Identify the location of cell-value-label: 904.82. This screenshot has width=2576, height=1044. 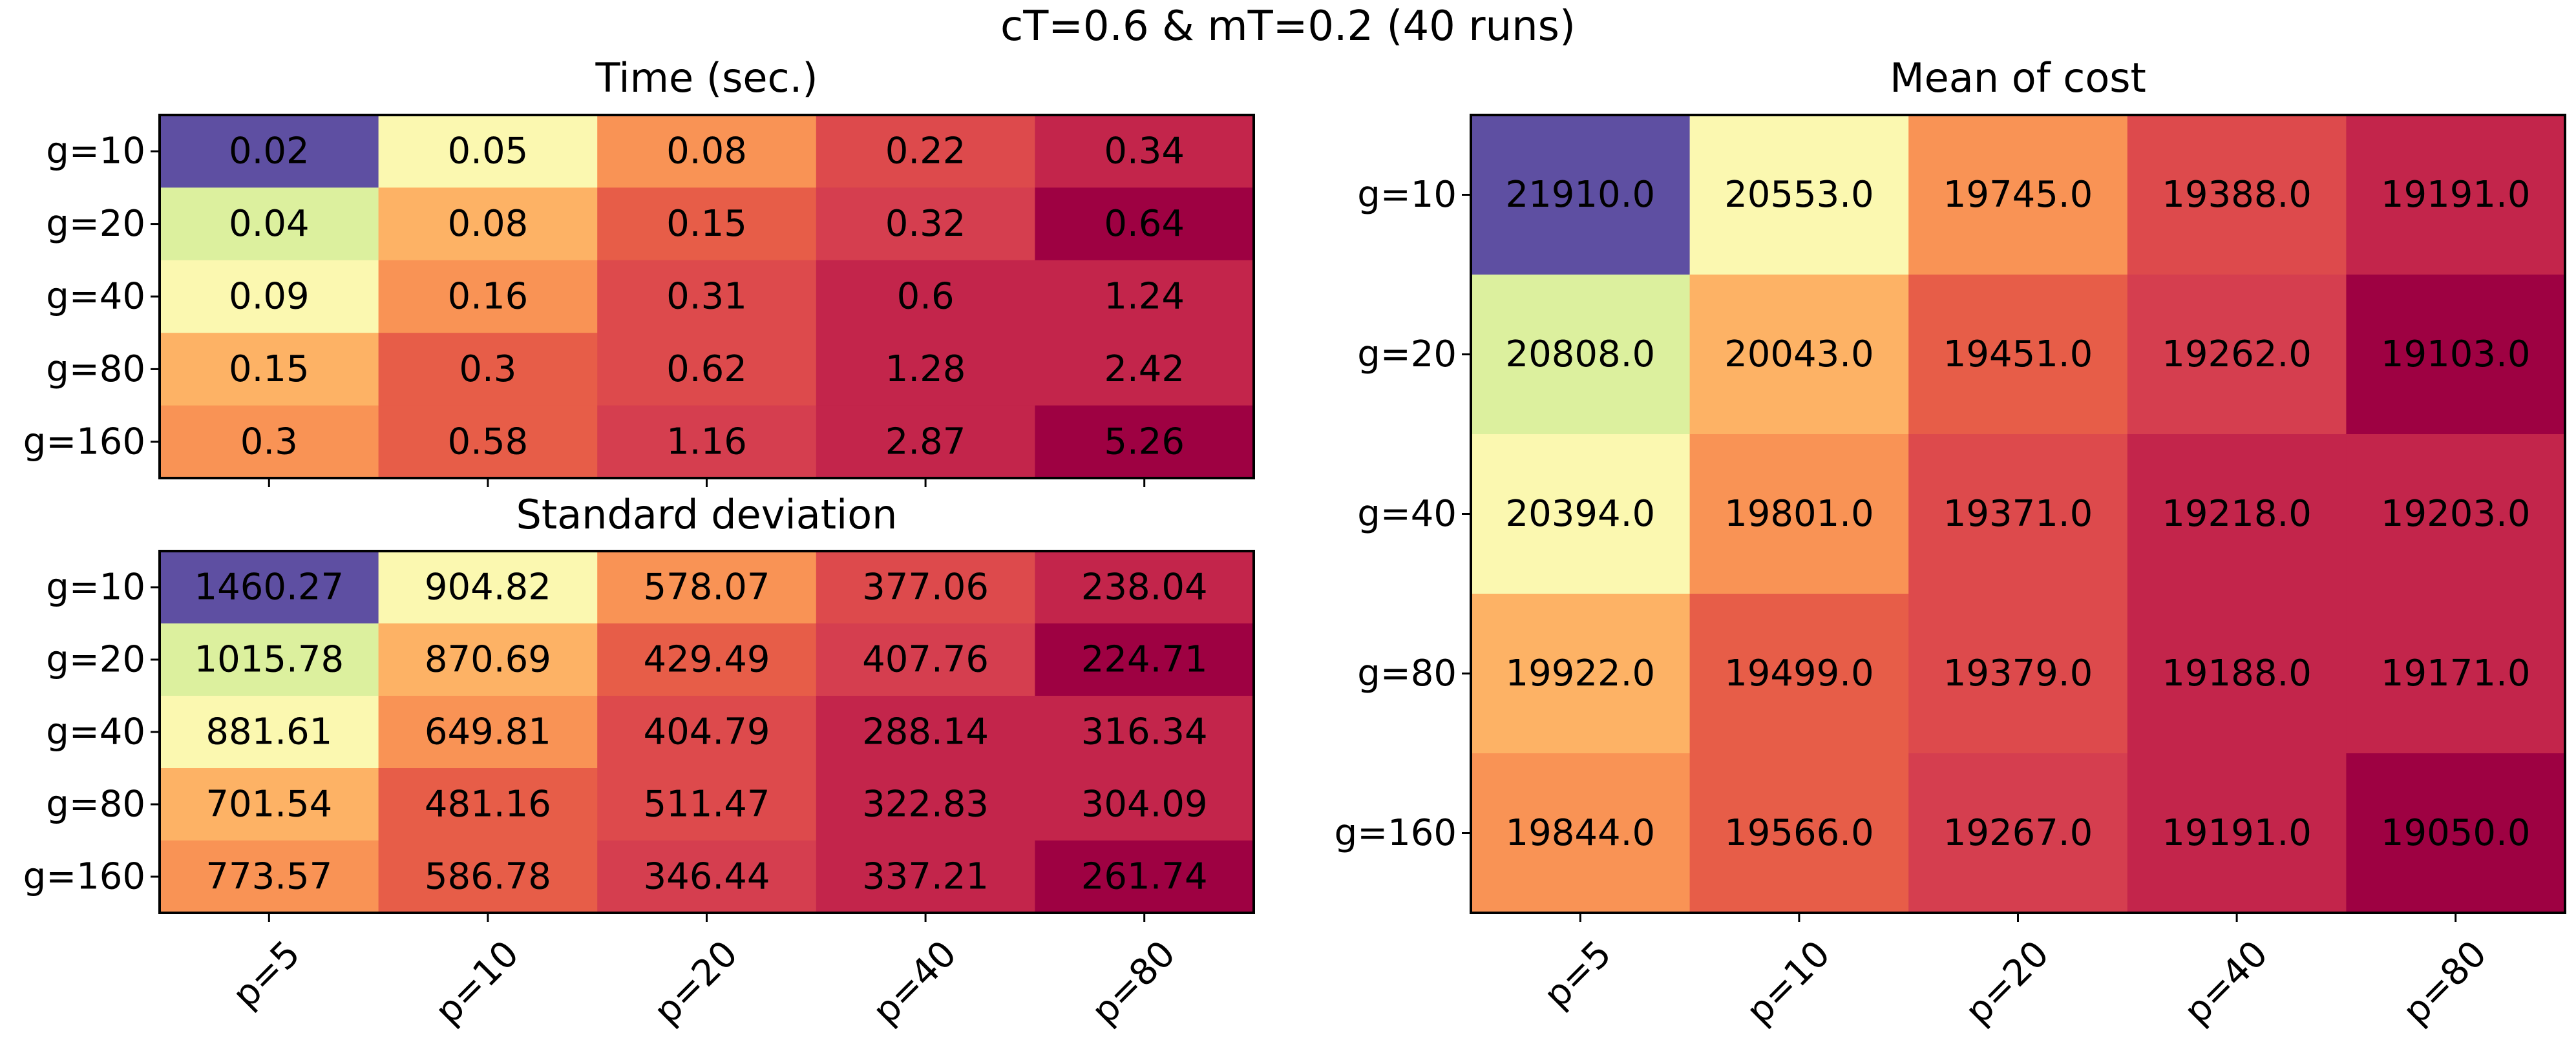
(488, 588).